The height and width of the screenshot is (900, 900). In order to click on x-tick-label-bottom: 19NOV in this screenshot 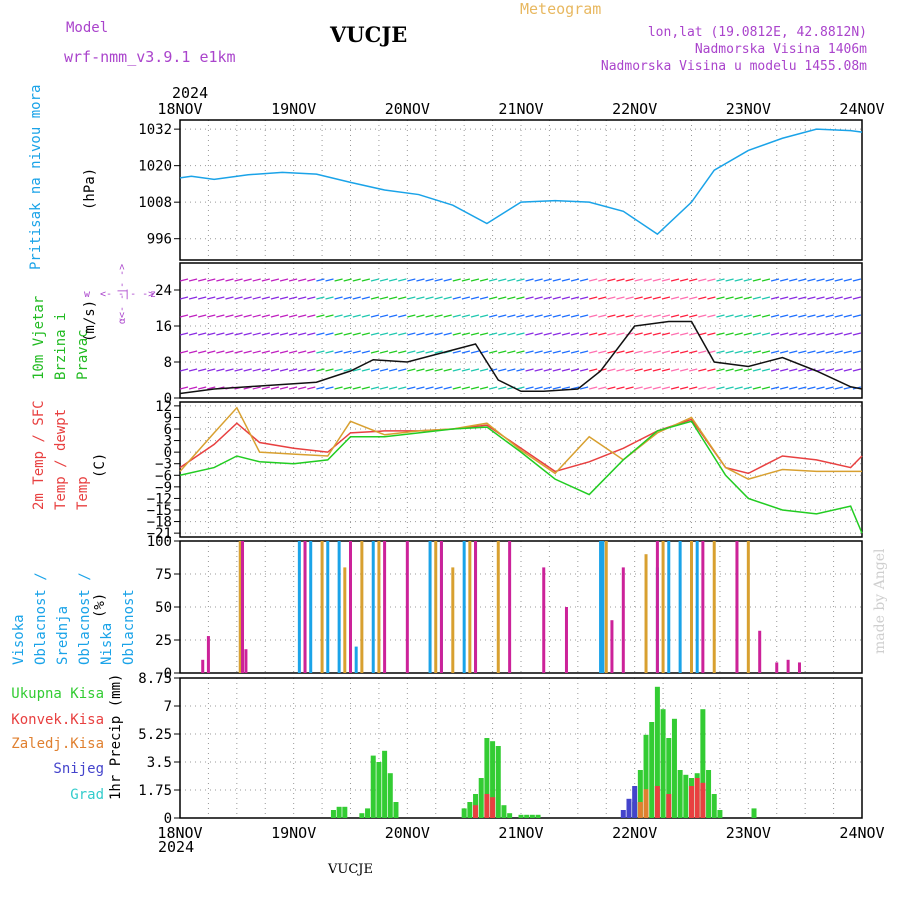, I will do `click(293, 833)`.